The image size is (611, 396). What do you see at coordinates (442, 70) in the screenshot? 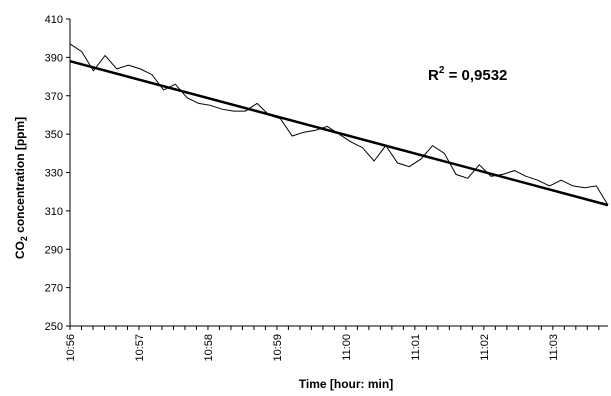
I see `r-squared-exponent: 2` at bounding box center [442, 70].